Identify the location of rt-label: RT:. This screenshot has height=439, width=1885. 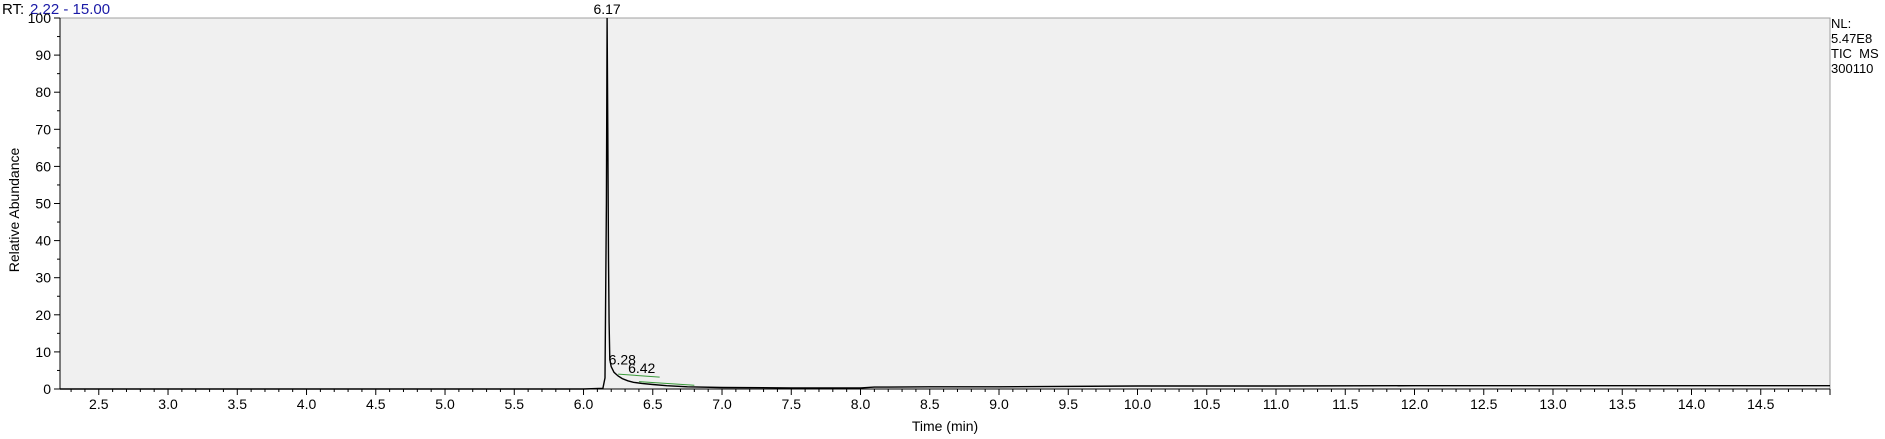
(13, 9).